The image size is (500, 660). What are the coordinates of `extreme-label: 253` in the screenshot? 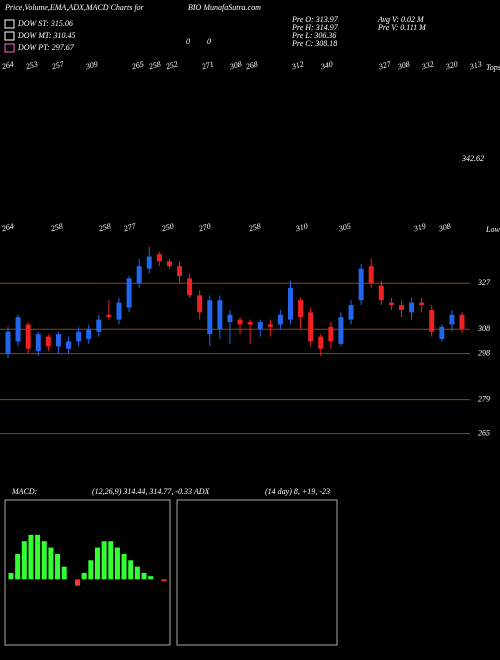 It's located at (32, 65).